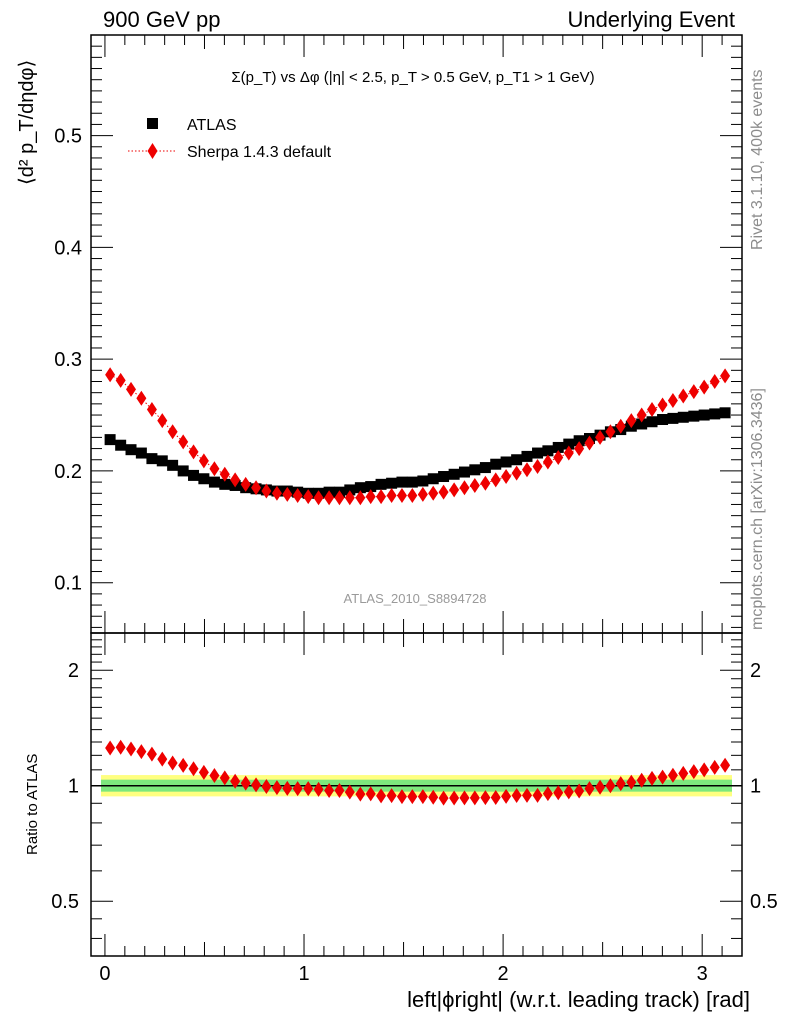  I want to click on header-left: 900 GeV pp, so click(161, 19).